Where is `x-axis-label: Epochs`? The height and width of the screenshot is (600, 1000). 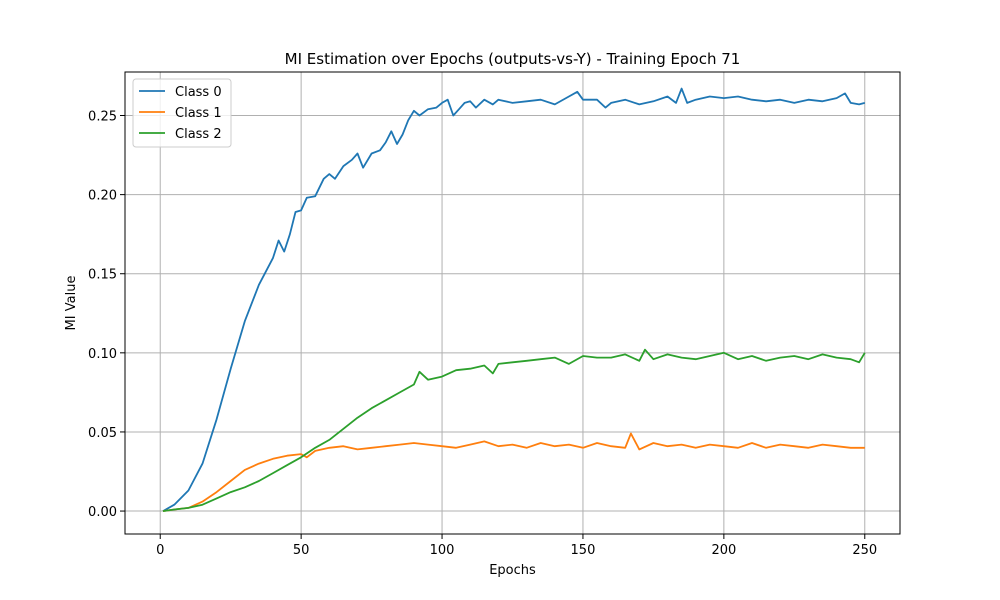
x-axis-label: Epochs is located at coordinates (512, 570).